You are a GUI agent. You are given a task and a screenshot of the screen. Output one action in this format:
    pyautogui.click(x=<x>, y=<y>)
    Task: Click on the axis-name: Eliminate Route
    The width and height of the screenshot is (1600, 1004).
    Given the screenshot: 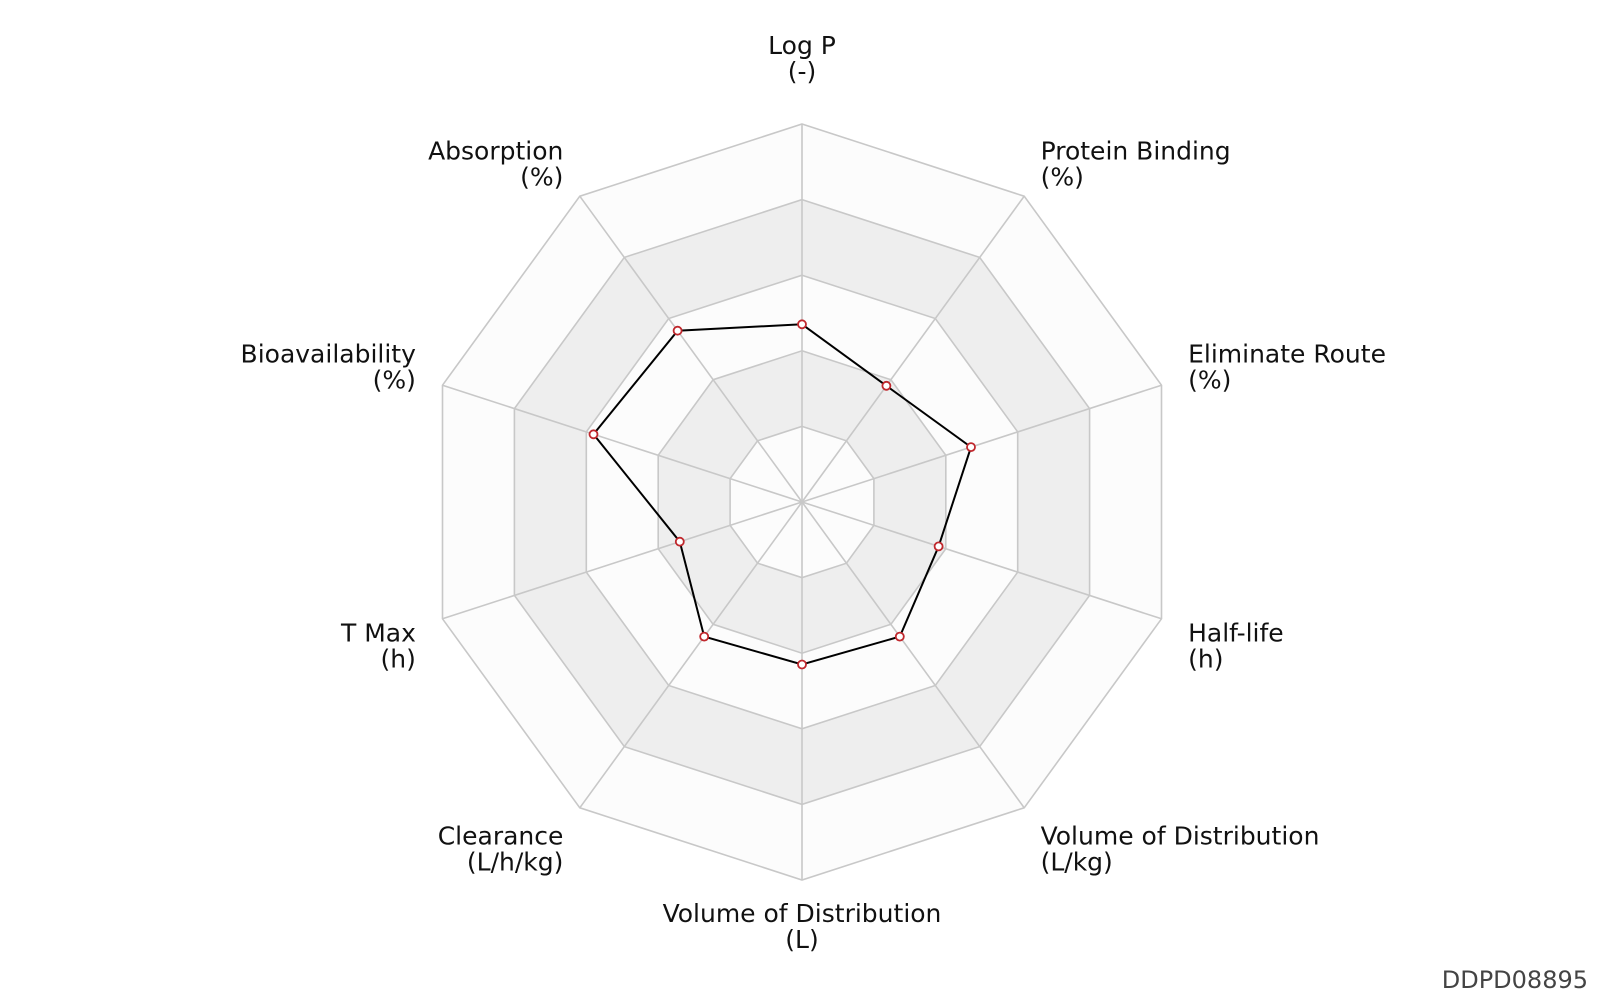 What is the action you would take?
    pyautogui.click(x=1287, y=354)
    